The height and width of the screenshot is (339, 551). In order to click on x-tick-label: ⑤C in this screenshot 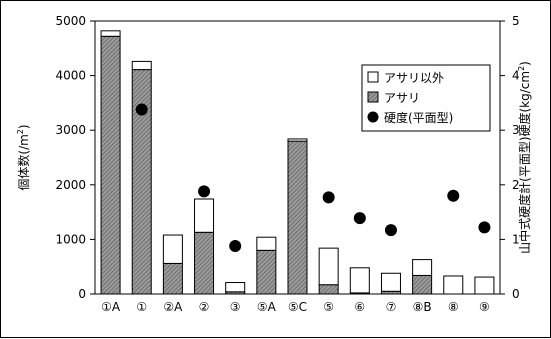, I will do `click(297, 307)`.